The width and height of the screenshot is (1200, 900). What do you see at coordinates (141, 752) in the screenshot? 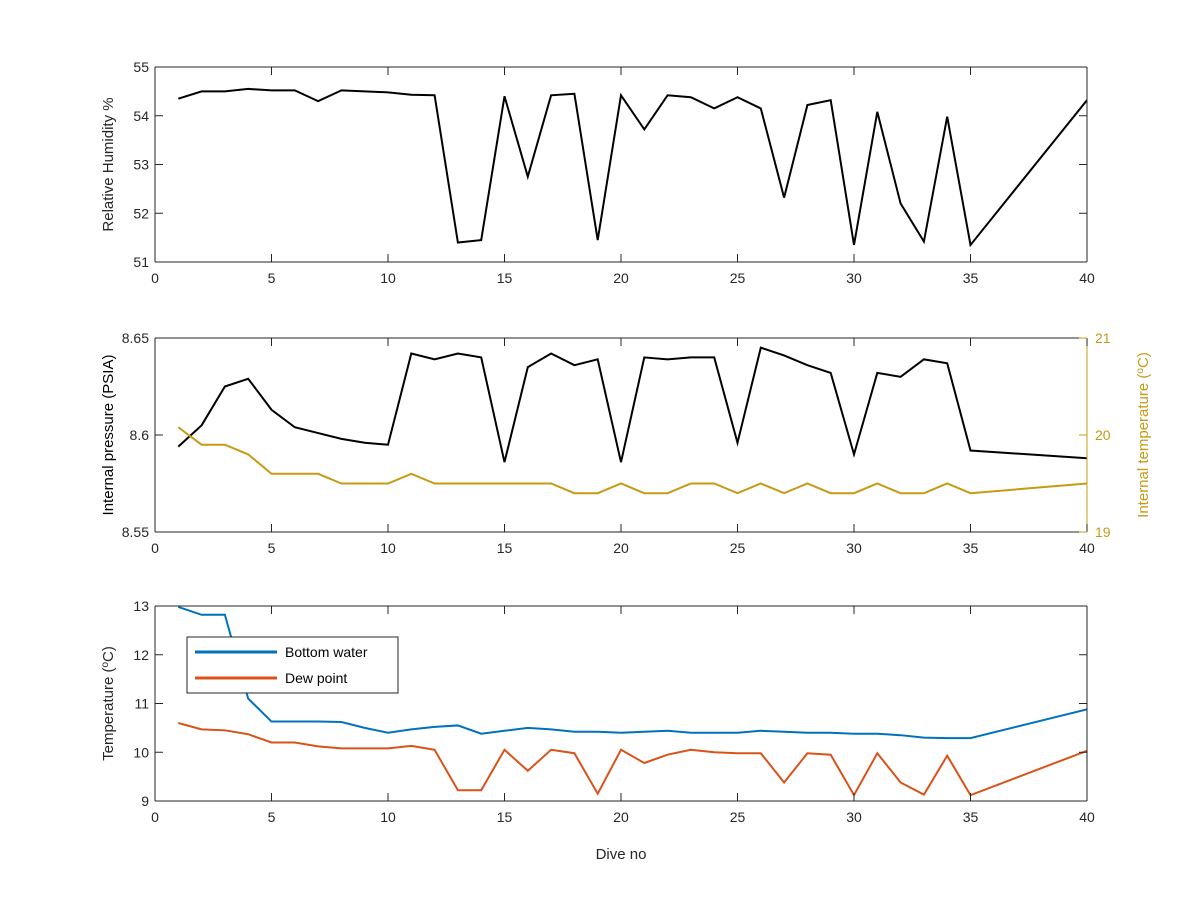
I see `y-tick-label: 10` at bounding box center [141, 752].